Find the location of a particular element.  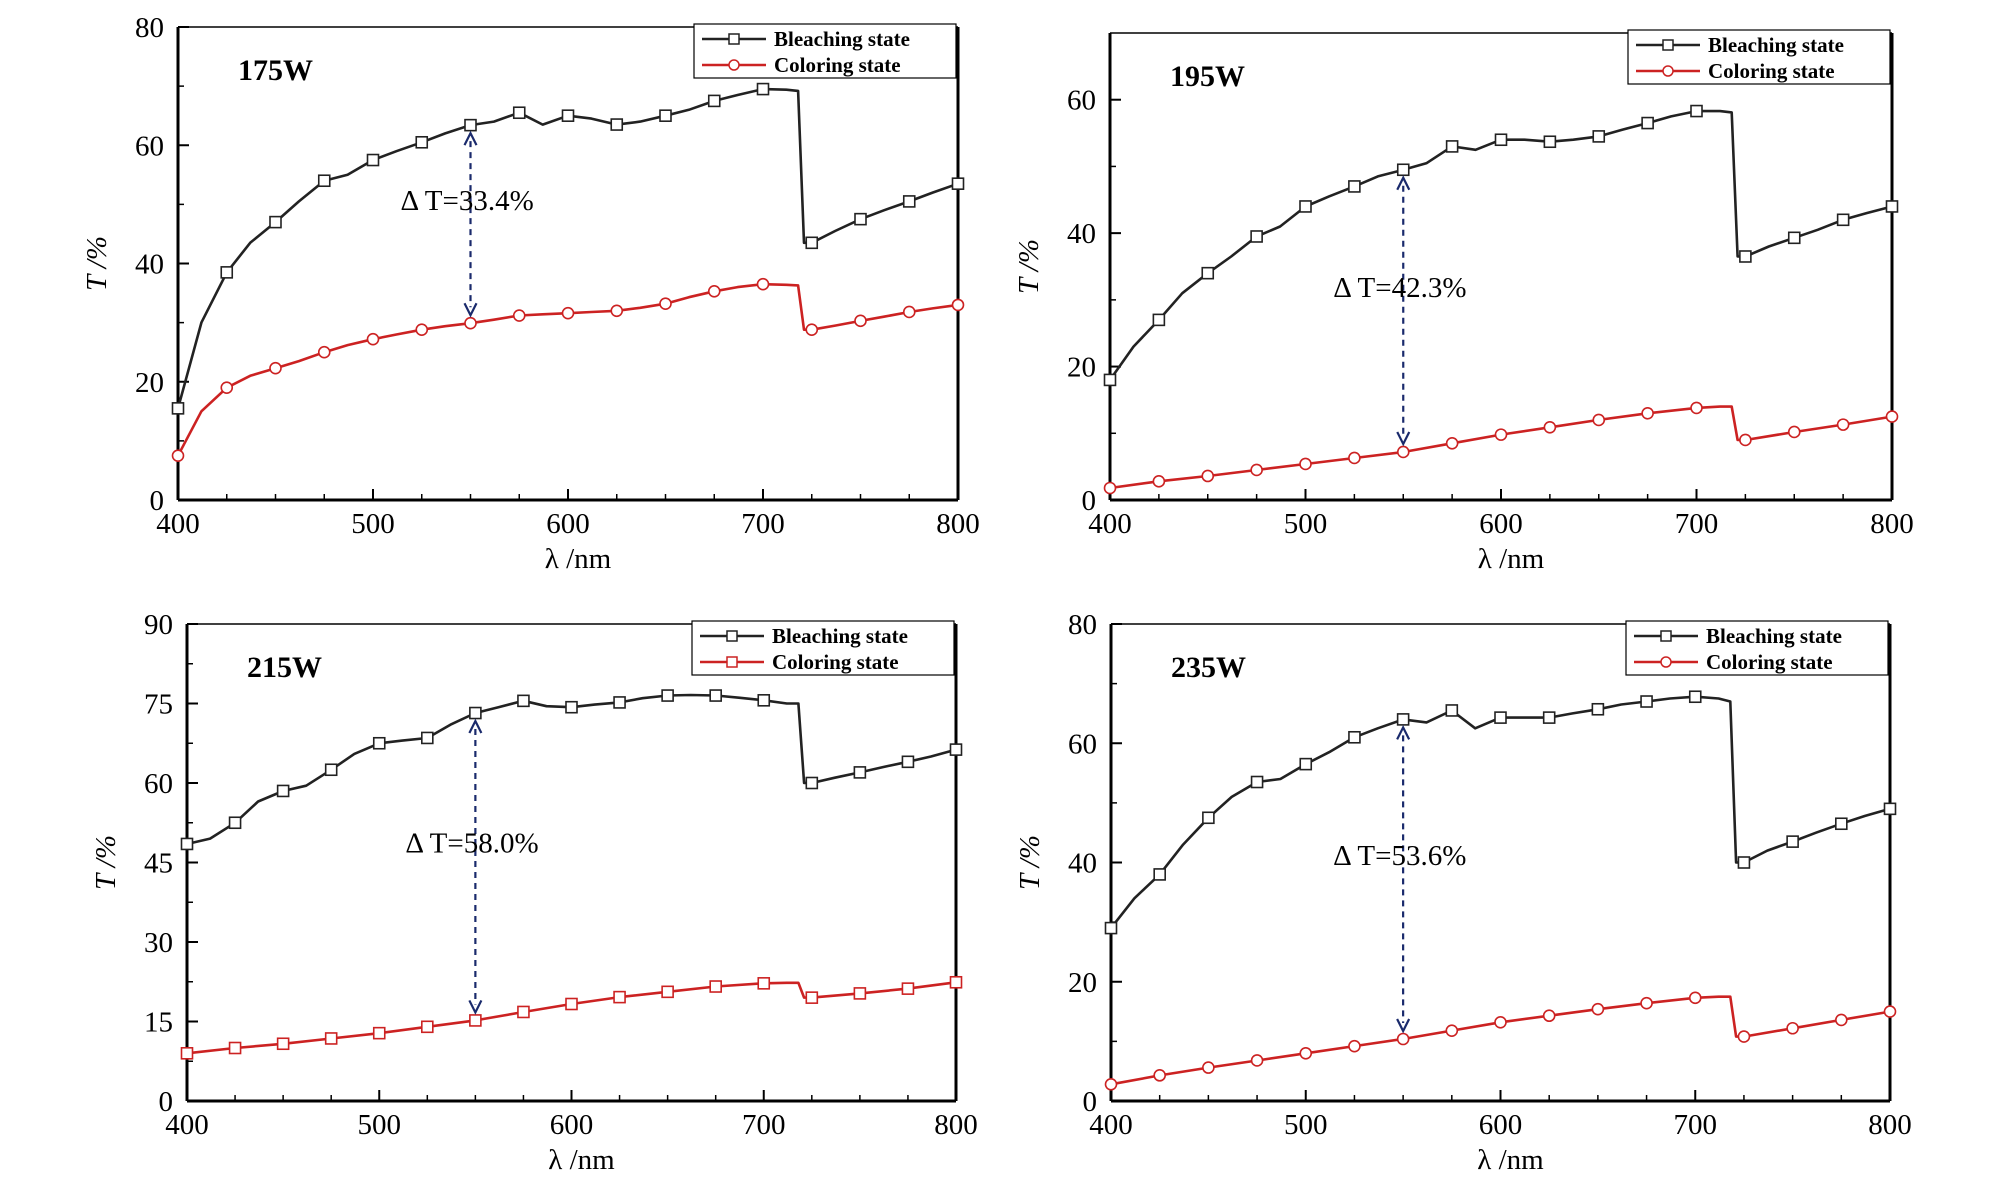

delta-t-label: Δ T=58.0% is located at coordinates (471, 844).